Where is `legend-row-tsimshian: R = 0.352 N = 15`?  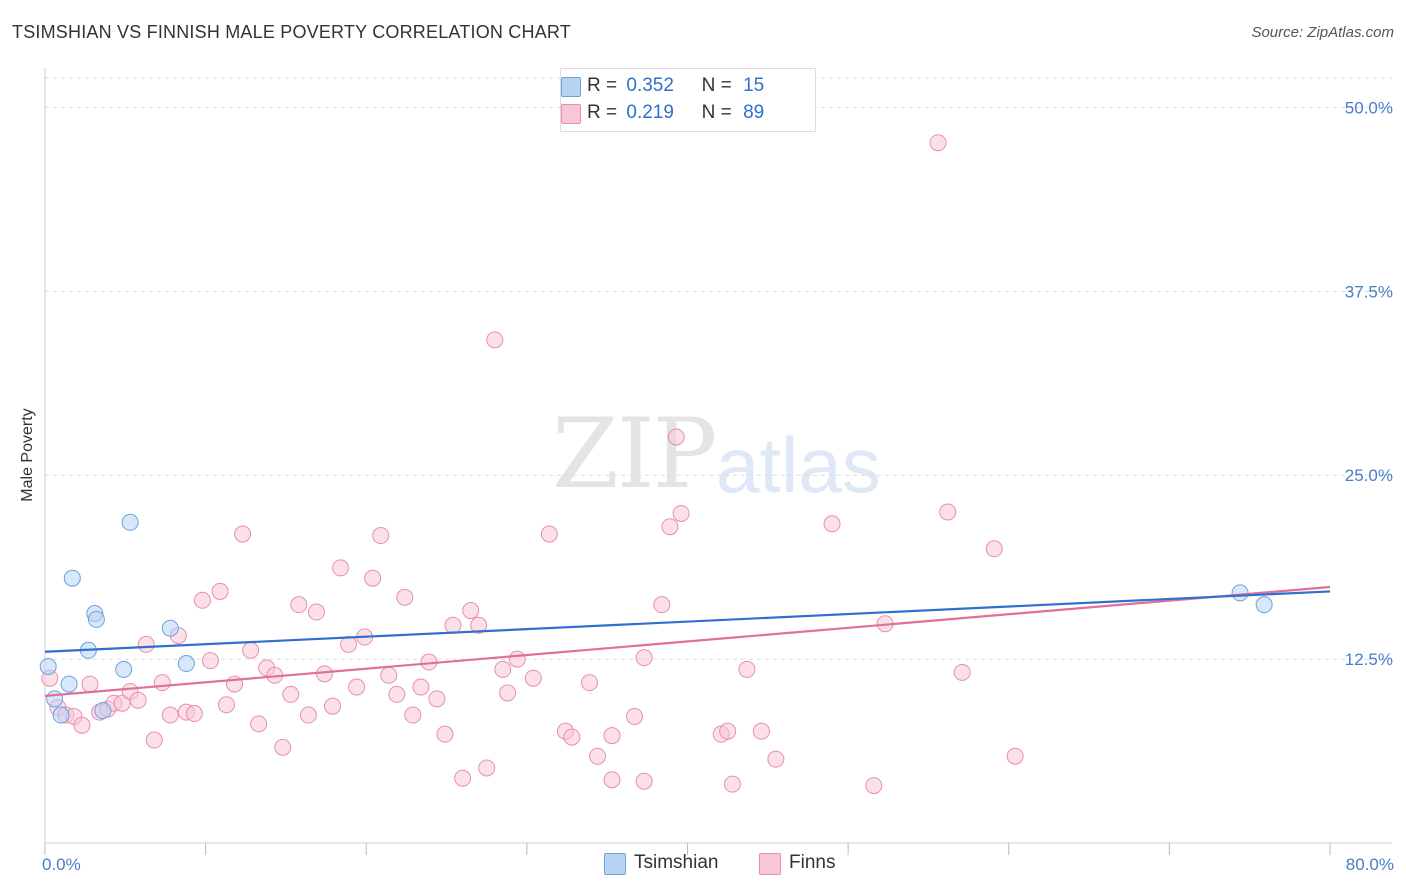
legend-row-tsimshian: R = 0.352 N = 15 is located at coordinates (663, 87).